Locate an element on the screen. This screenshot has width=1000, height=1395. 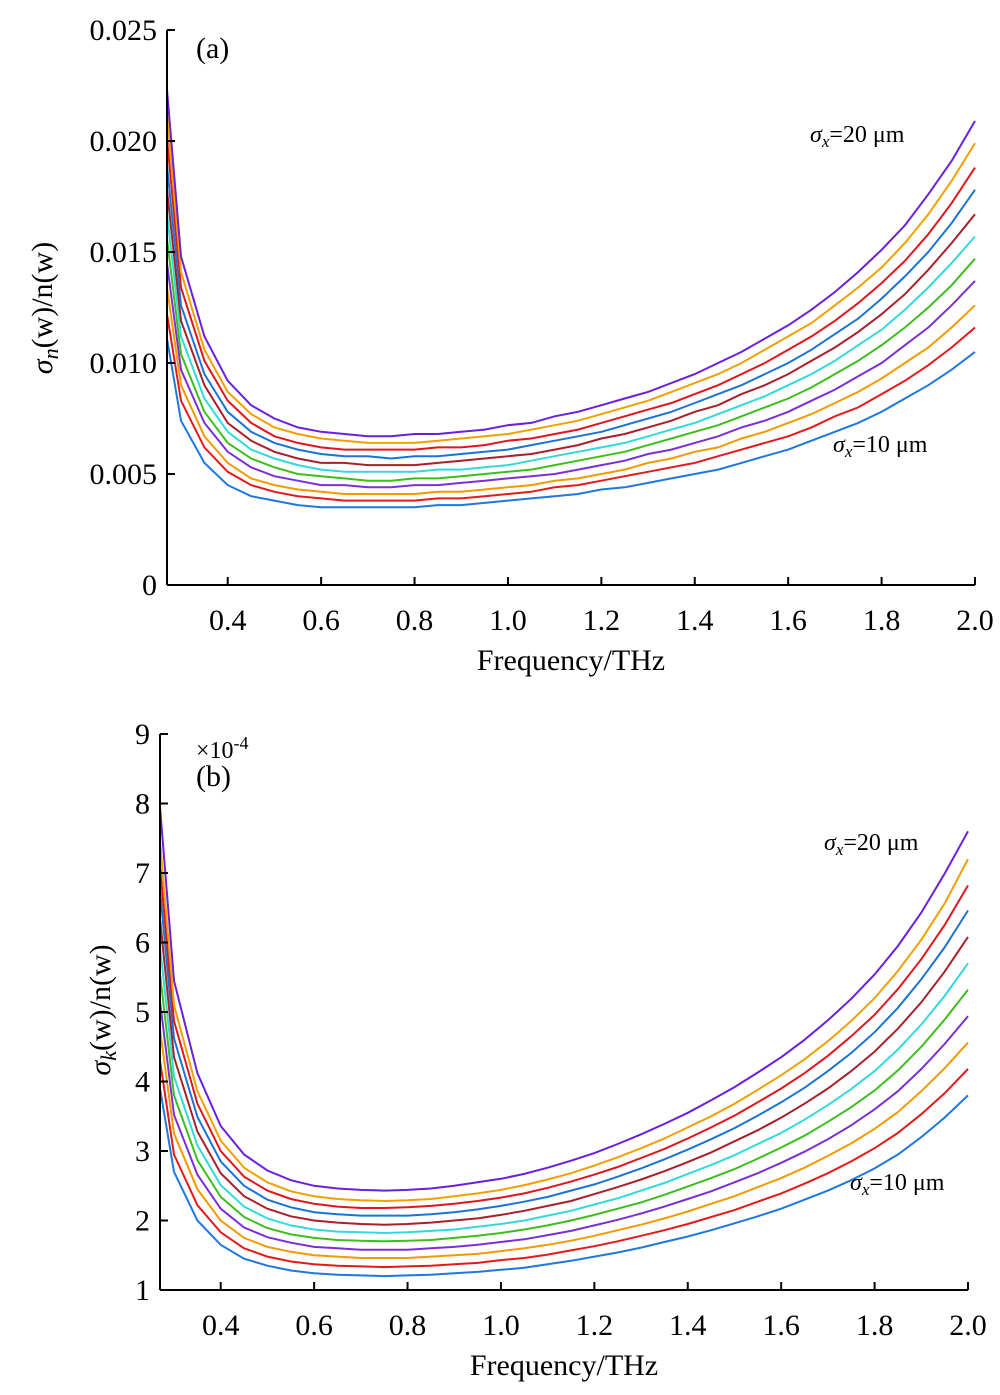
y-tick-label-a: 0.010 is located at coordinates (124, 363).